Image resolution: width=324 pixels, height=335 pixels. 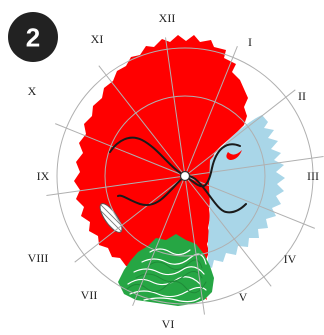 I want to click on numeral-i: I, so click(x=250, y=42).